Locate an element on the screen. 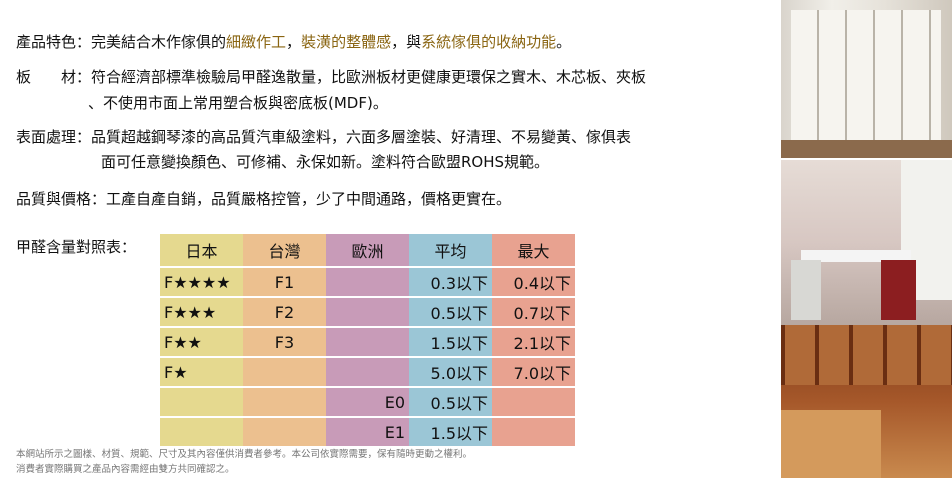  cell-europe: E0 is located at coordinates (367, 402).